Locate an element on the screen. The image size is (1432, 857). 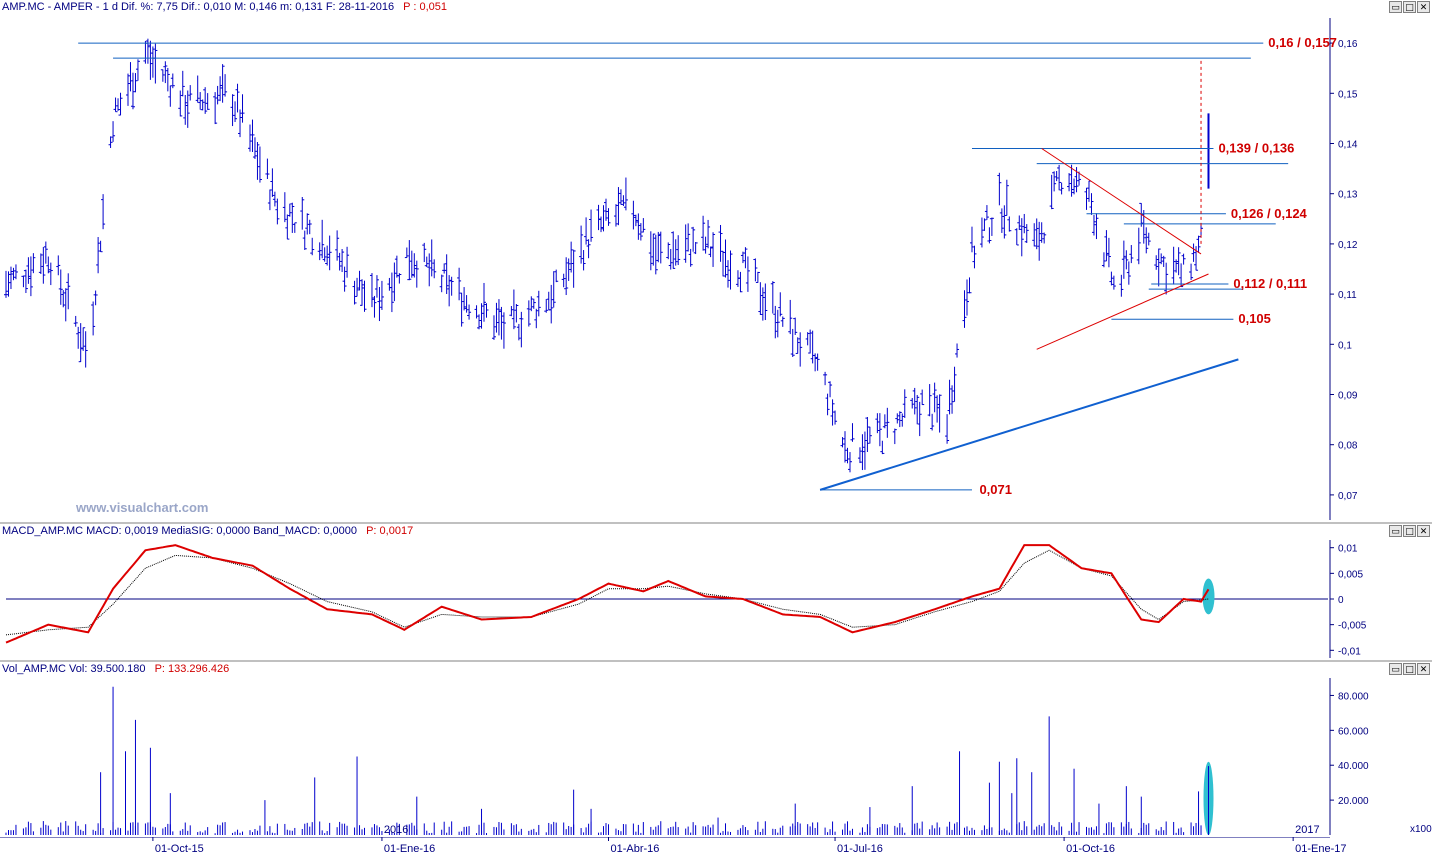
y-tick-label: 60.000 is located at coordinates (1353, 731).